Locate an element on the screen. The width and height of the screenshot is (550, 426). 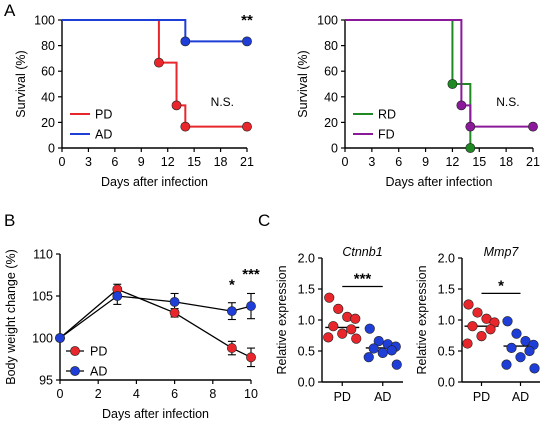
gene-title: Ctnnb1 is located at coordinates (362, 252).